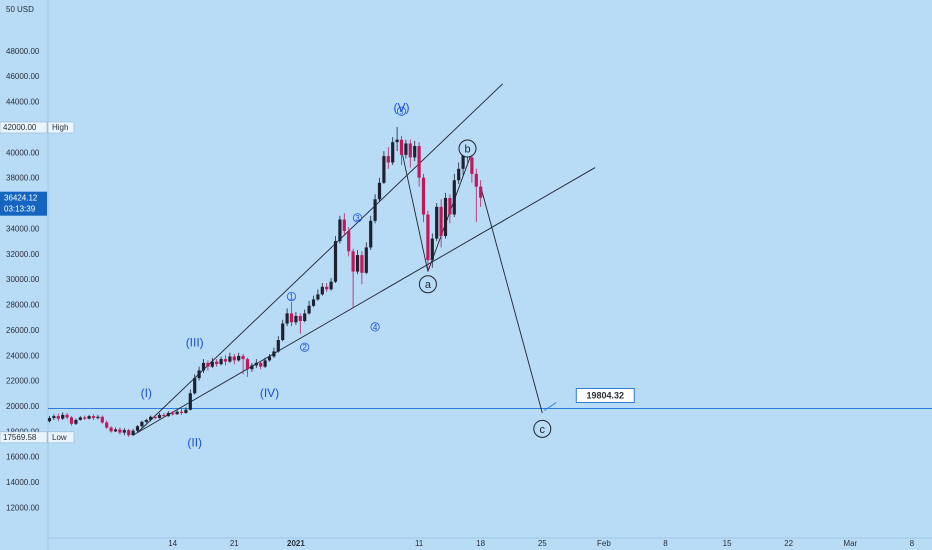  I want to click on x-tick-label: Mar, so click(850, 543).